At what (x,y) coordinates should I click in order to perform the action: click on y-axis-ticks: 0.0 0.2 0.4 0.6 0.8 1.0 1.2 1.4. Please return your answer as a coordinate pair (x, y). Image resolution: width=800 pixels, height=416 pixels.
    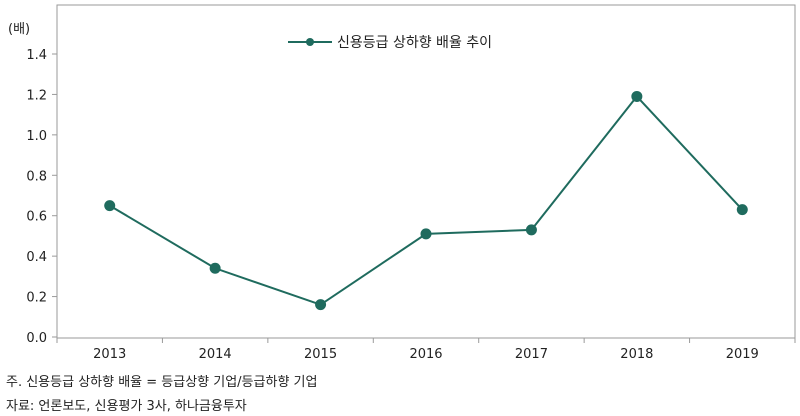
    Looking at the image, I should click on (41, 197).